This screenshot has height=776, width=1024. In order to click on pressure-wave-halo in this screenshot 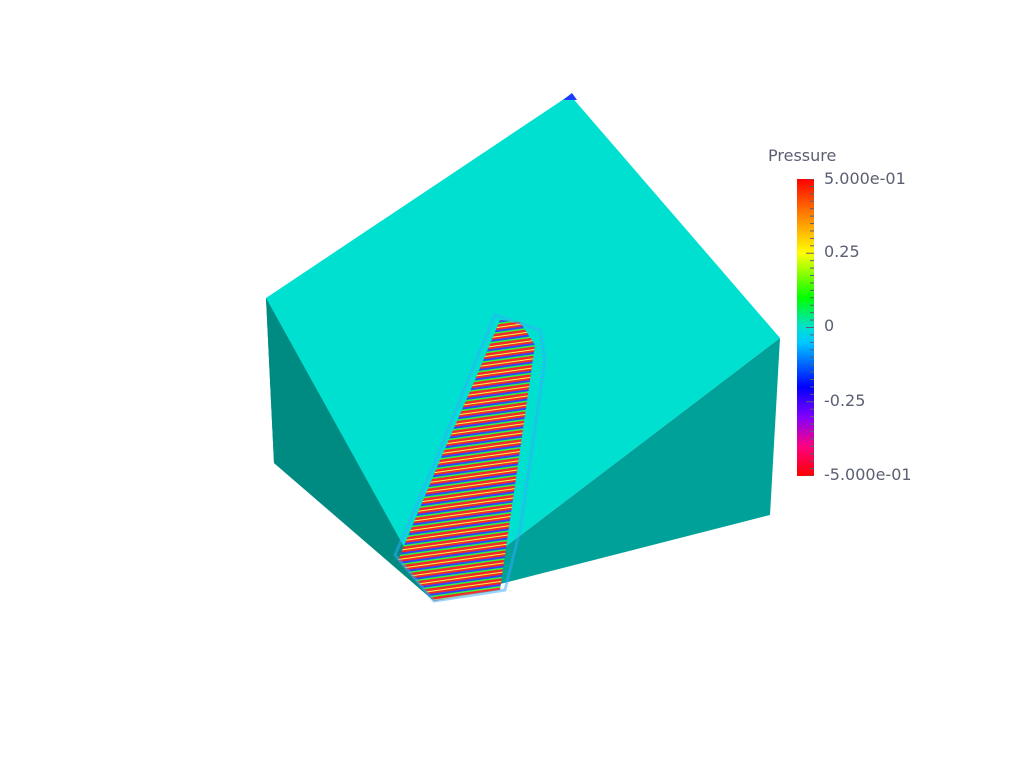, I will do `click(470, 458)`.